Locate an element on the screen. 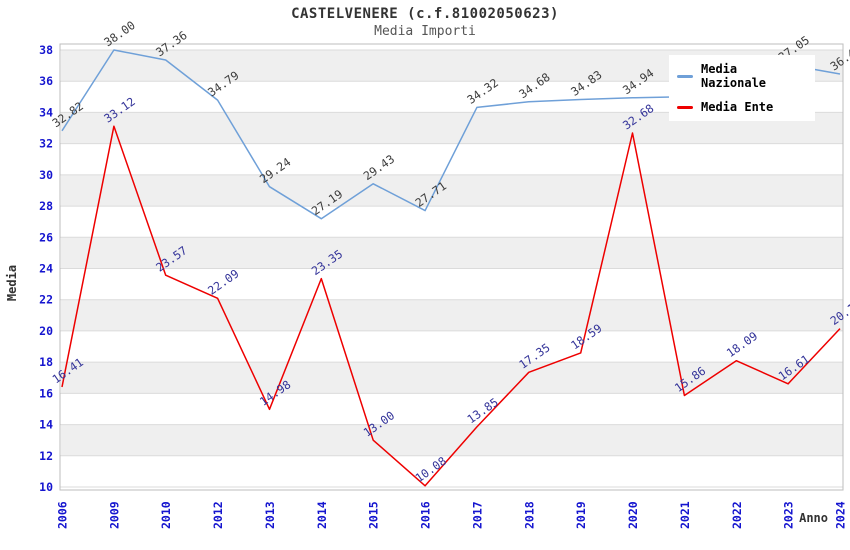  x-tick-label: 2014 is located at coordinates (322, 515).